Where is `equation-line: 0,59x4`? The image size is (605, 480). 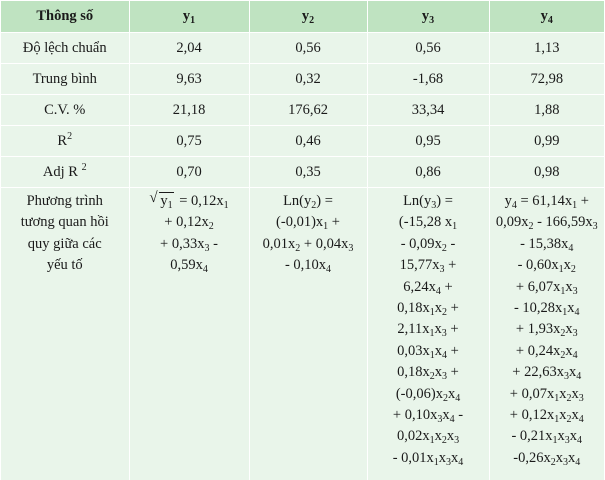
equation-line: 0,59x4 is located at coordinates (189, 265).